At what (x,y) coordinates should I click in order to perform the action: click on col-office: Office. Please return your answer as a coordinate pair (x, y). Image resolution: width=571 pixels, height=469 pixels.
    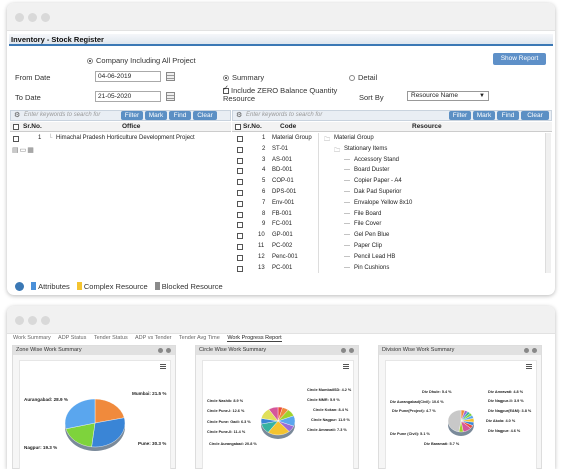
    Looking at the image, I should click on (131, 126).